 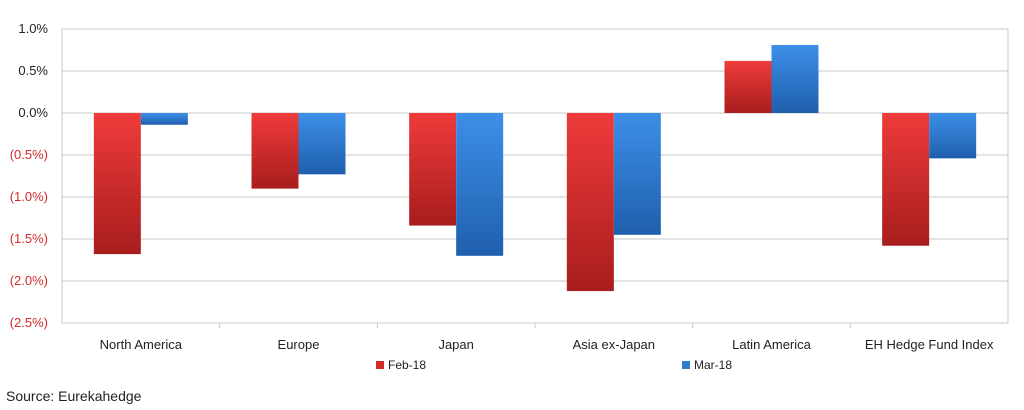 I want to click on bar-feb-18-asia-ex-japan, so click(x=590, y=202).